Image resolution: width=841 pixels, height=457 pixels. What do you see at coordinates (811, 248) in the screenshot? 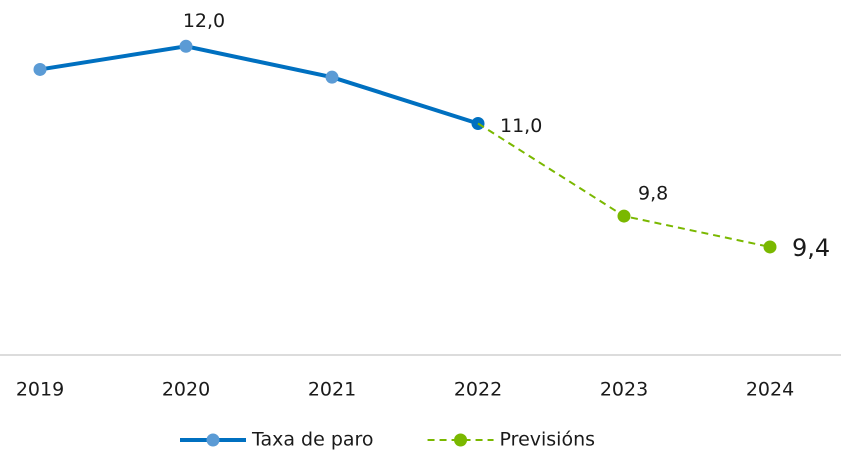
I see `data-label: 9,4` at bounding box center [811, 248].